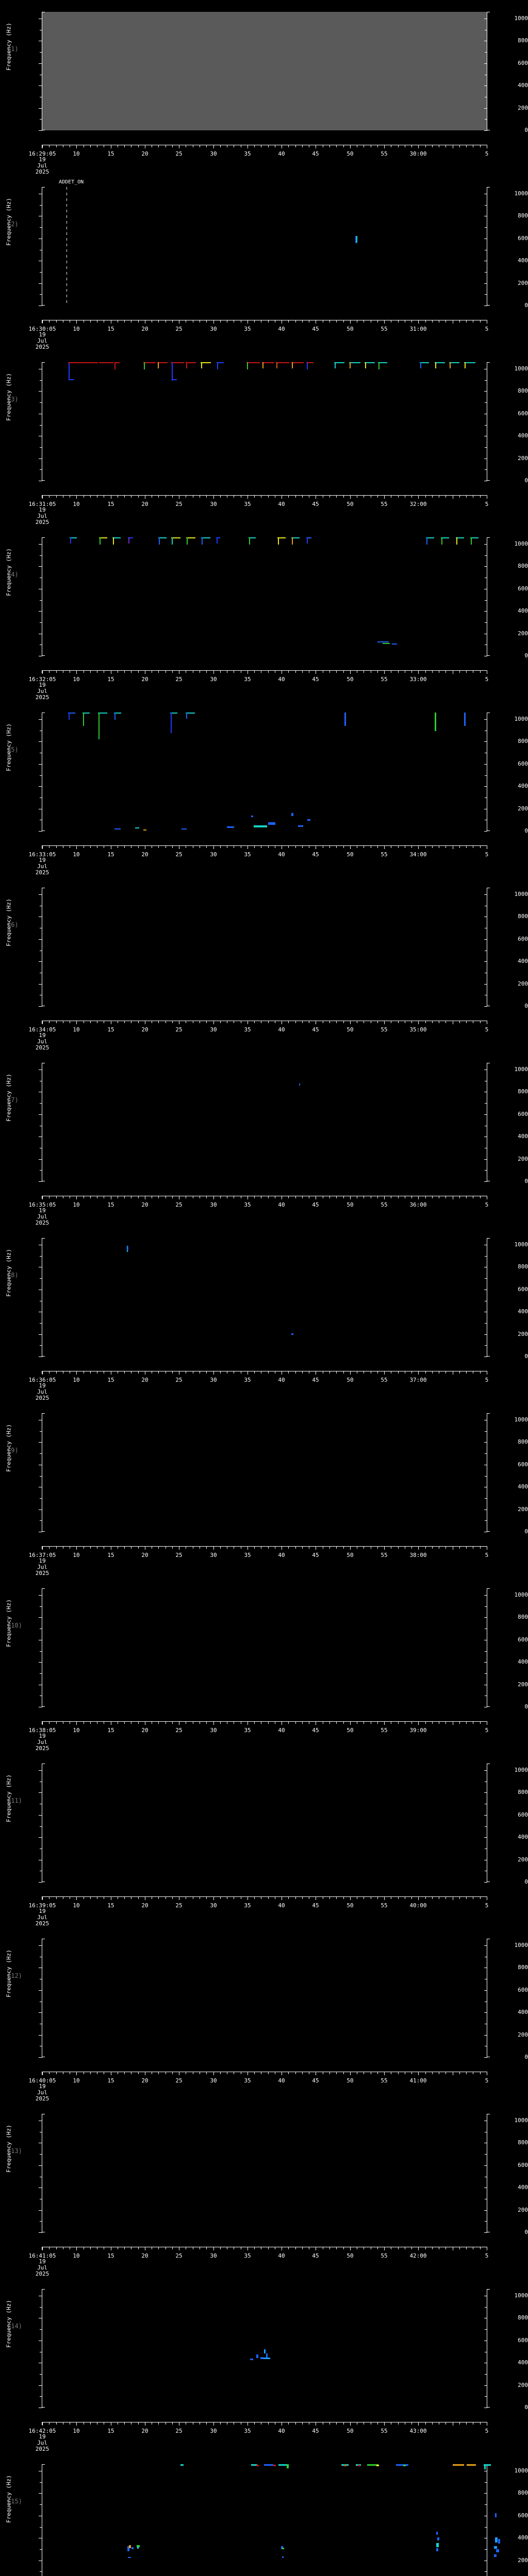 The image size is (528, 2576). What do you see at coordinates (179, 1555) in the screenshot?
I see `x-tick-label: 25` at bounding box center [179, 1555].